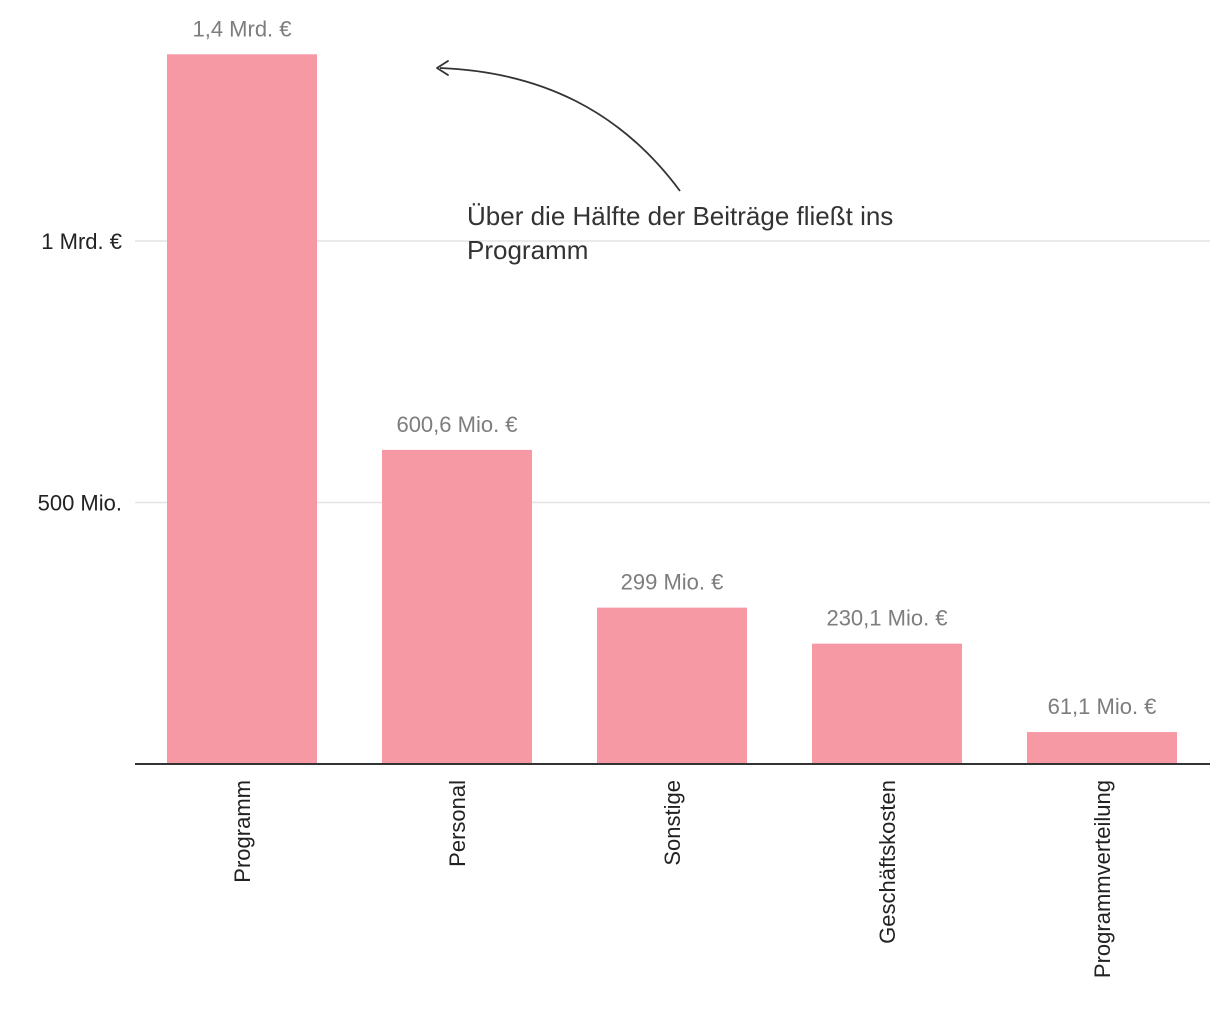 The width and height of the screenshot is (1220, 1020). What do you see at coordinates (1102, 706) in the screenshot?
I see `data-label: 61,1 Mio. €` at bounding box center [1102, 706].